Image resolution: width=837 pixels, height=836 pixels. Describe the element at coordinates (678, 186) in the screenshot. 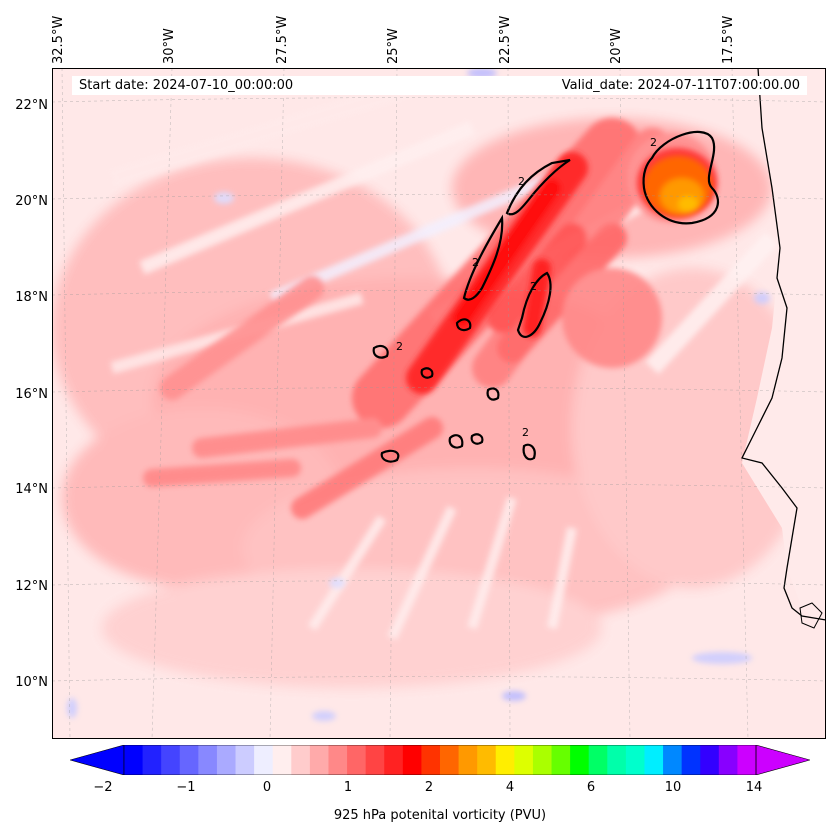

I see `vorticity-maximum` at that location.